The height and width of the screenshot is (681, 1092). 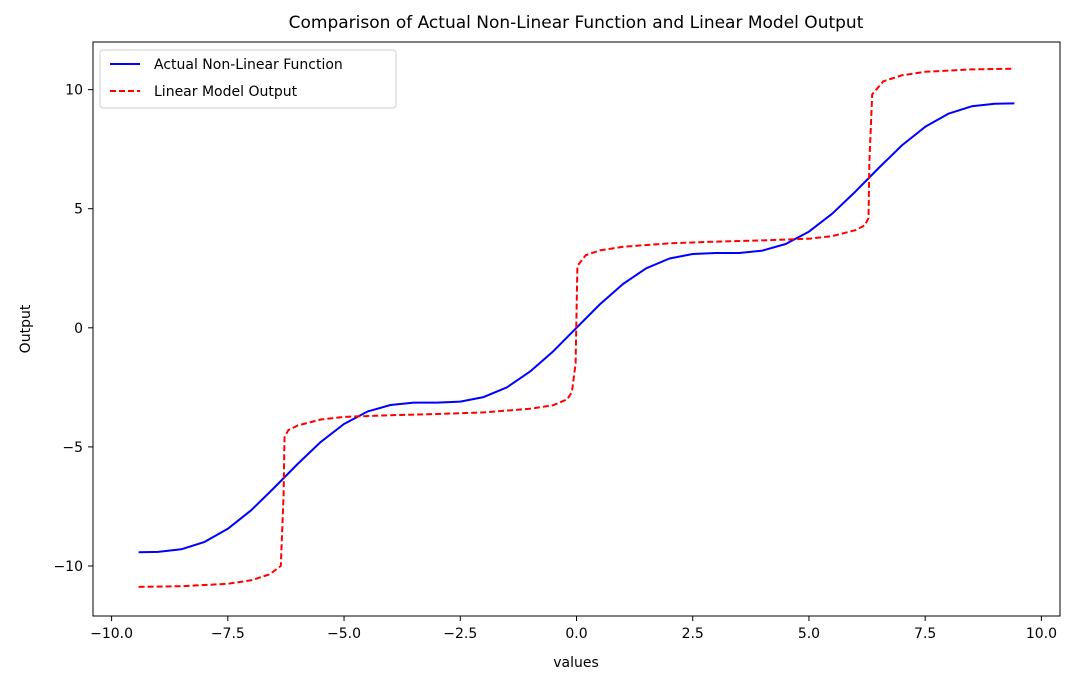 I want to click on x-tick-label: −10.0, so click(x=111, y=634).